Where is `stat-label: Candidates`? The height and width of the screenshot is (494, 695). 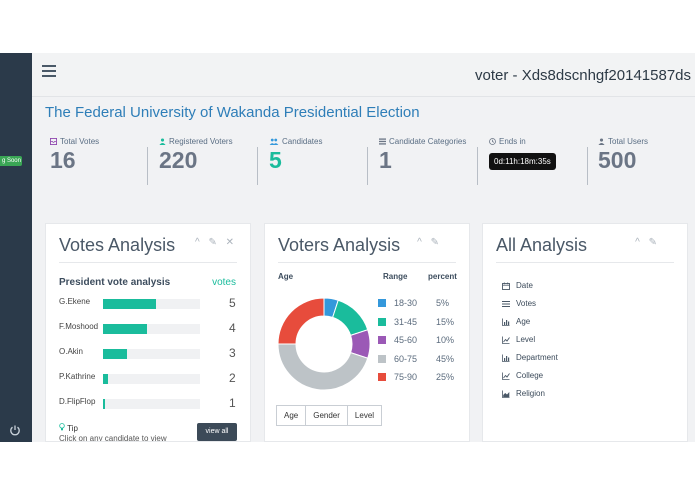
stat-label: Candidates is located at coordinates (302, 141).